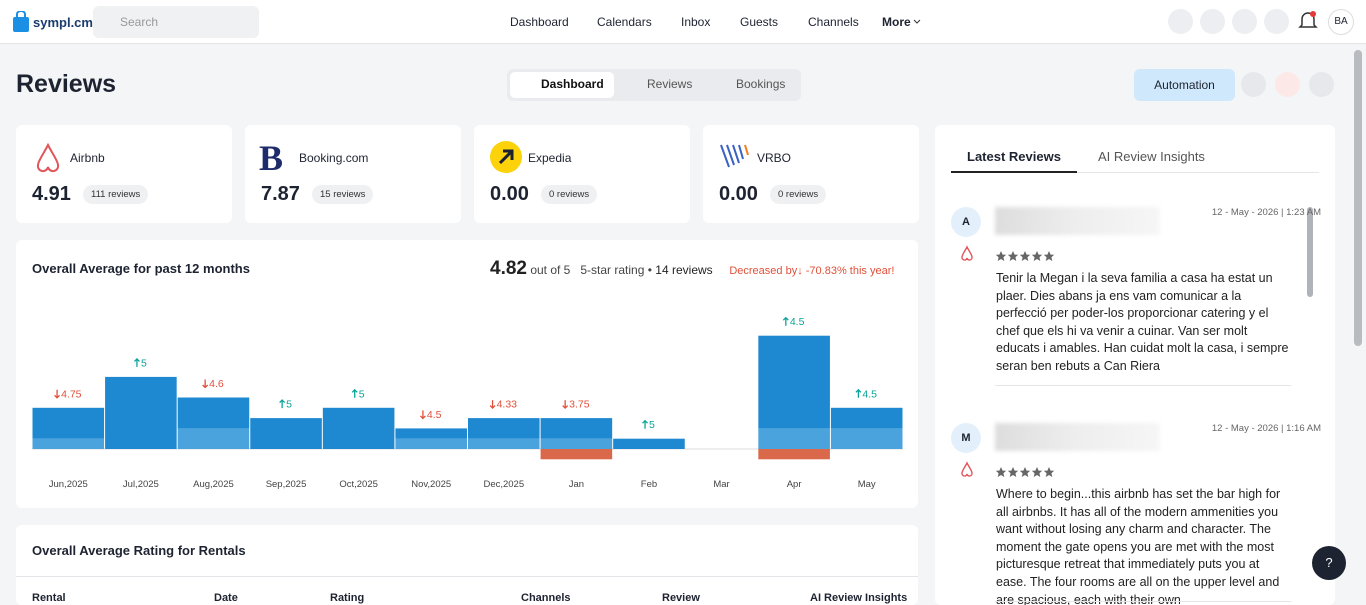 This screenshot has height=605, width=1366. Describe the element at coordinates (286, 484) in the screenshot. I see `x-tick-label: Sep,2025` at that location.